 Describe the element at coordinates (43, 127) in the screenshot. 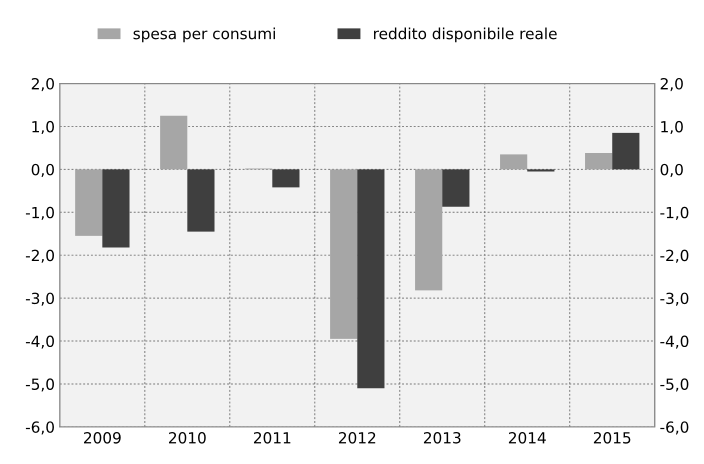

I see `y-tick-label: 1,0` at that location.